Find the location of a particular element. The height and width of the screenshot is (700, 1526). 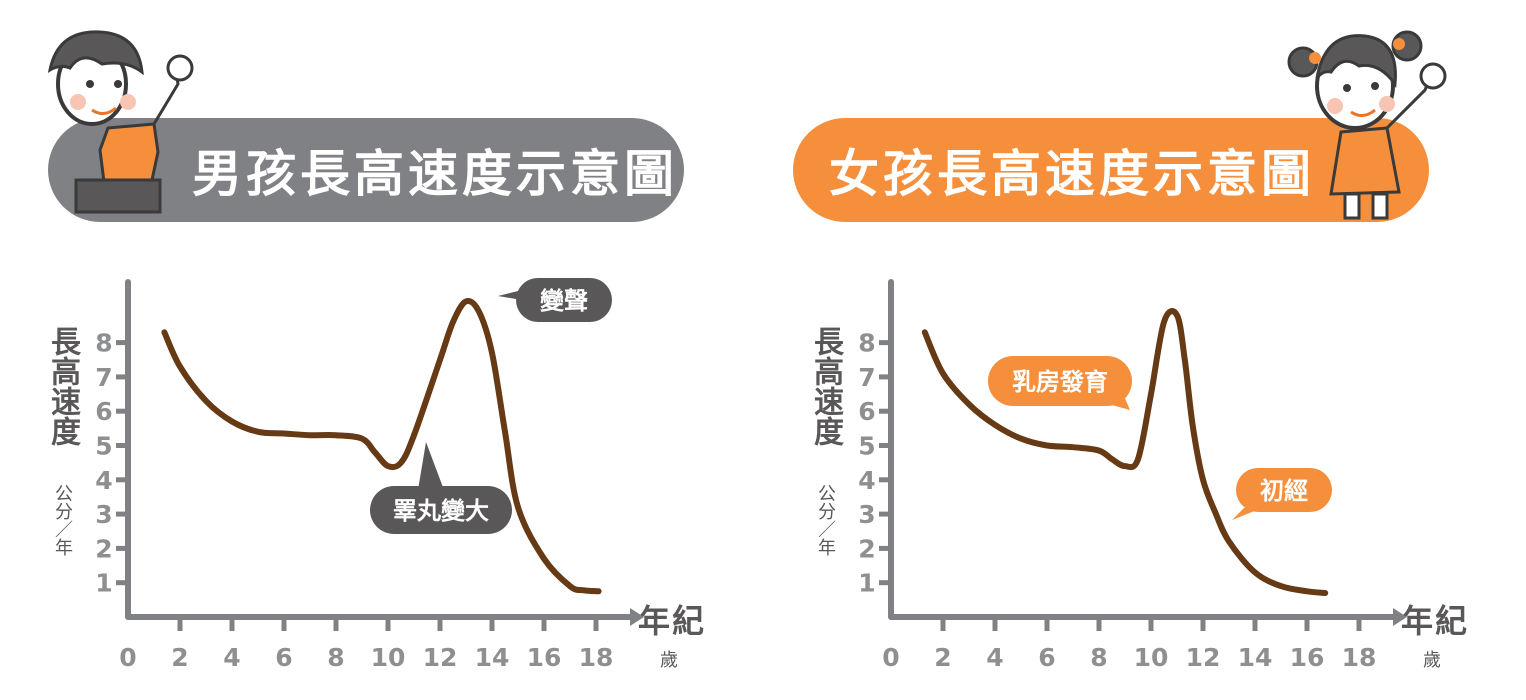

girl-y-tick-label: 5 is located at coordinates (866, 446).